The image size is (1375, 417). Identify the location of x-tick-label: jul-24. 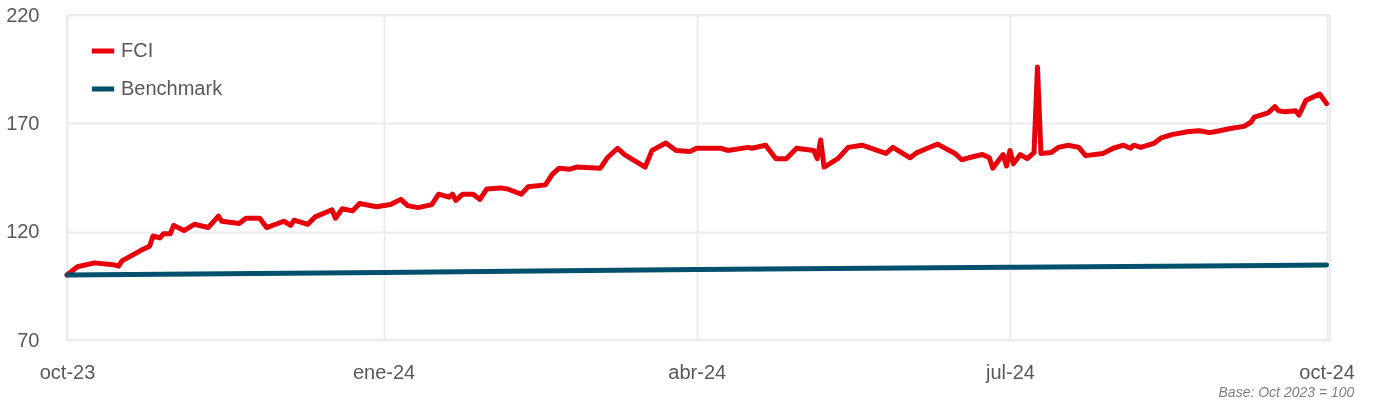
(1009, 371).